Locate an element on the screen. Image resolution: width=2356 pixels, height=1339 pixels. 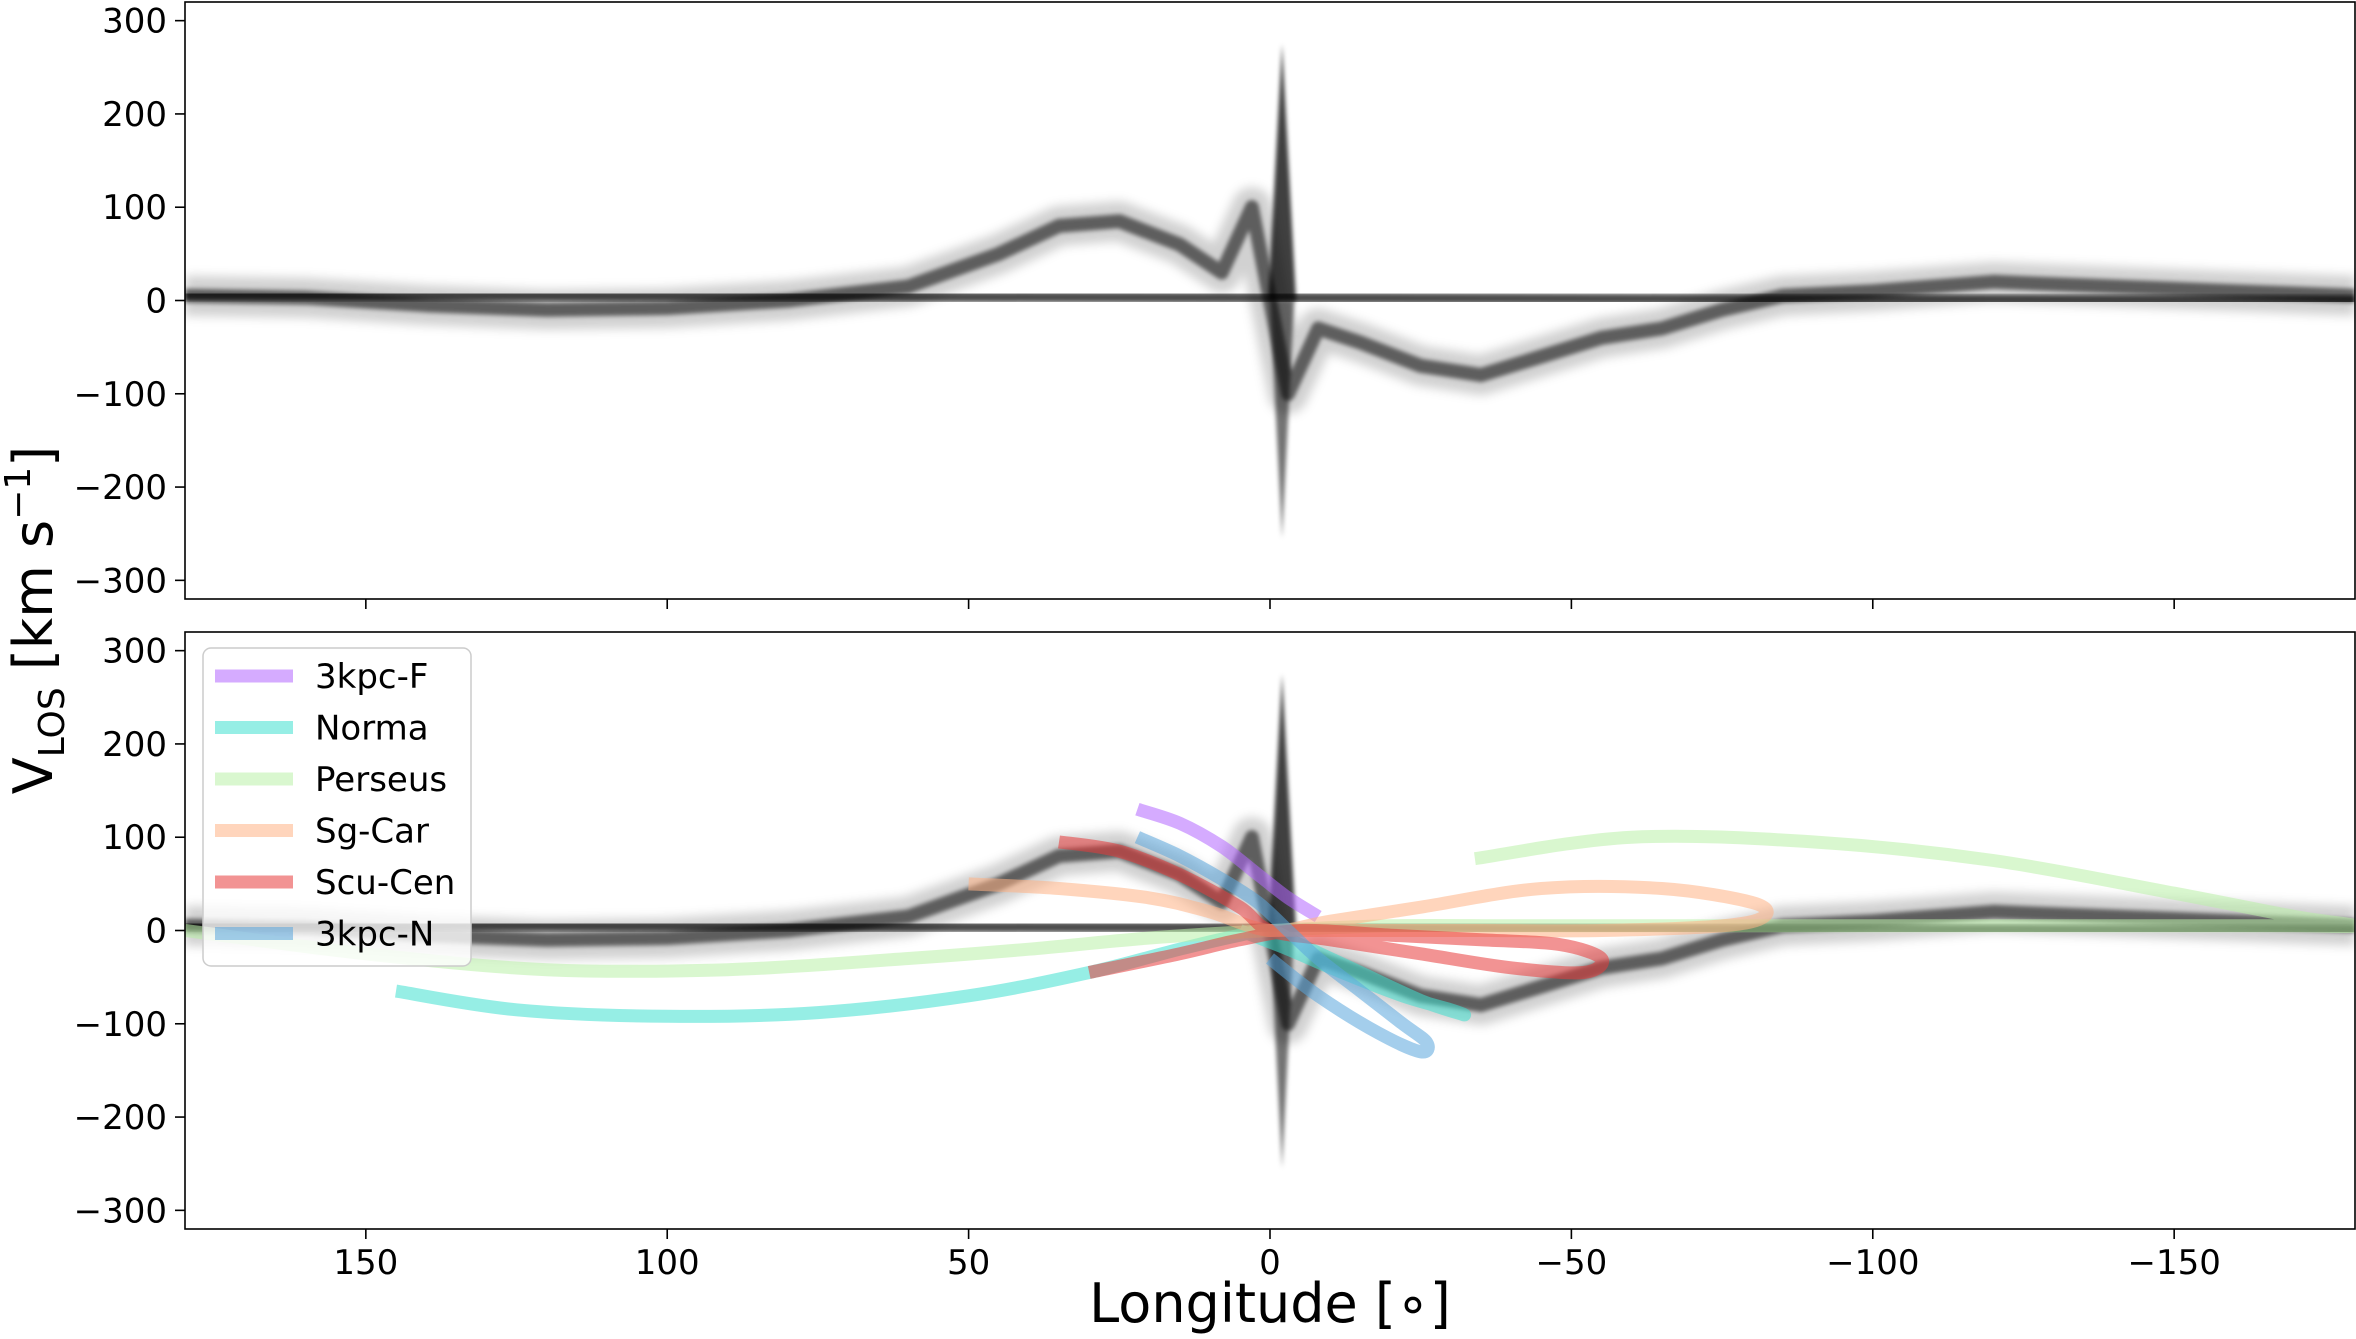
legend-label: 3kpc-N is located at coordinates (374, 935).